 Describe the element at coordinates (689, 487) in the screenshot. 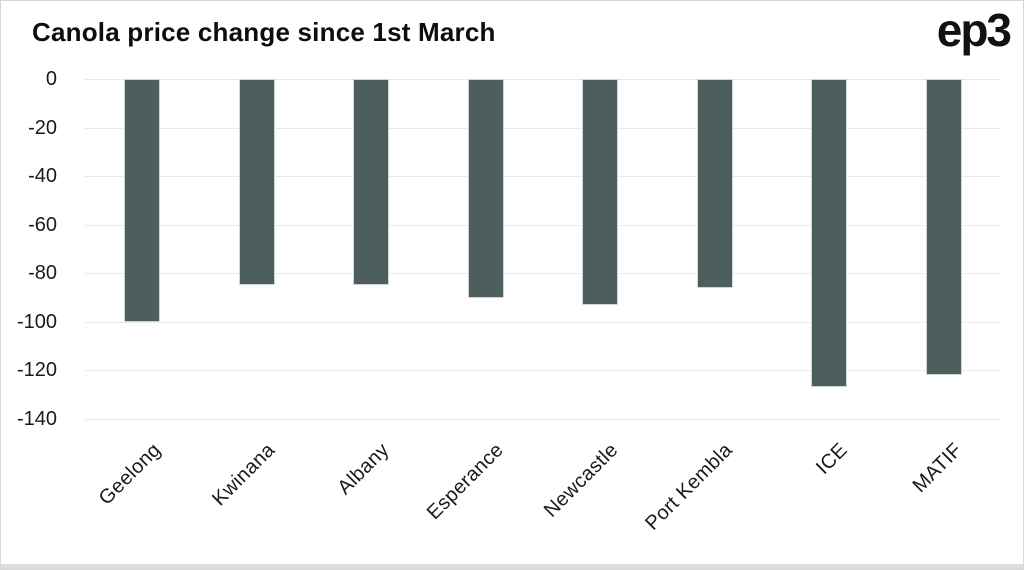

I see `x-axis-tick-label: Port Kembla` at that location.